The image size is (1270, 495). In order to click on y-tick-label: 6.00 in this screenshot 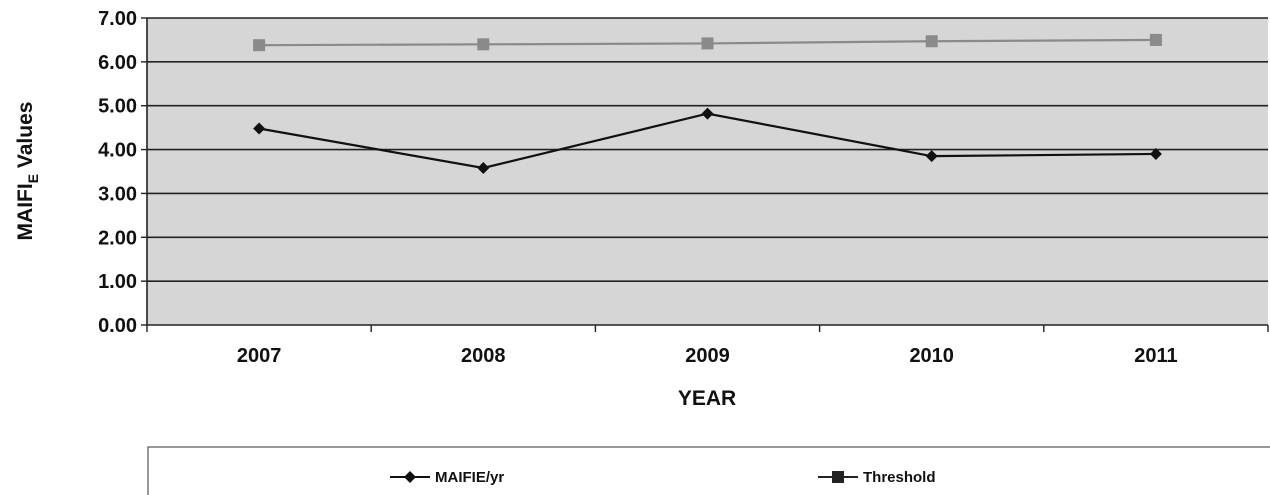, I will do `click(117, 63)`.